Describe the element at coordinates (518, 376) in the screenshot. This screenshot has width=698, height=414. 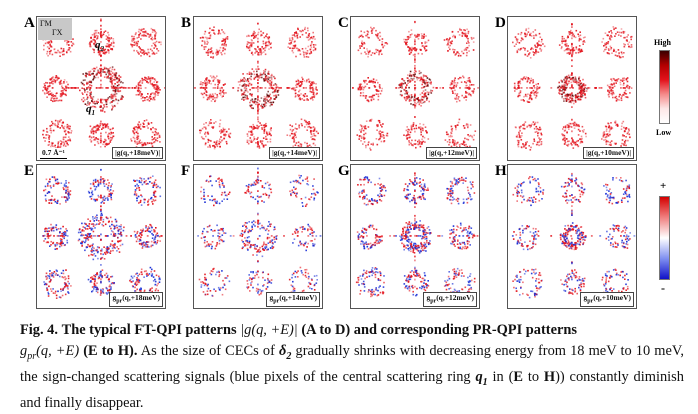
I see `caption-e-letter: E` at that location.